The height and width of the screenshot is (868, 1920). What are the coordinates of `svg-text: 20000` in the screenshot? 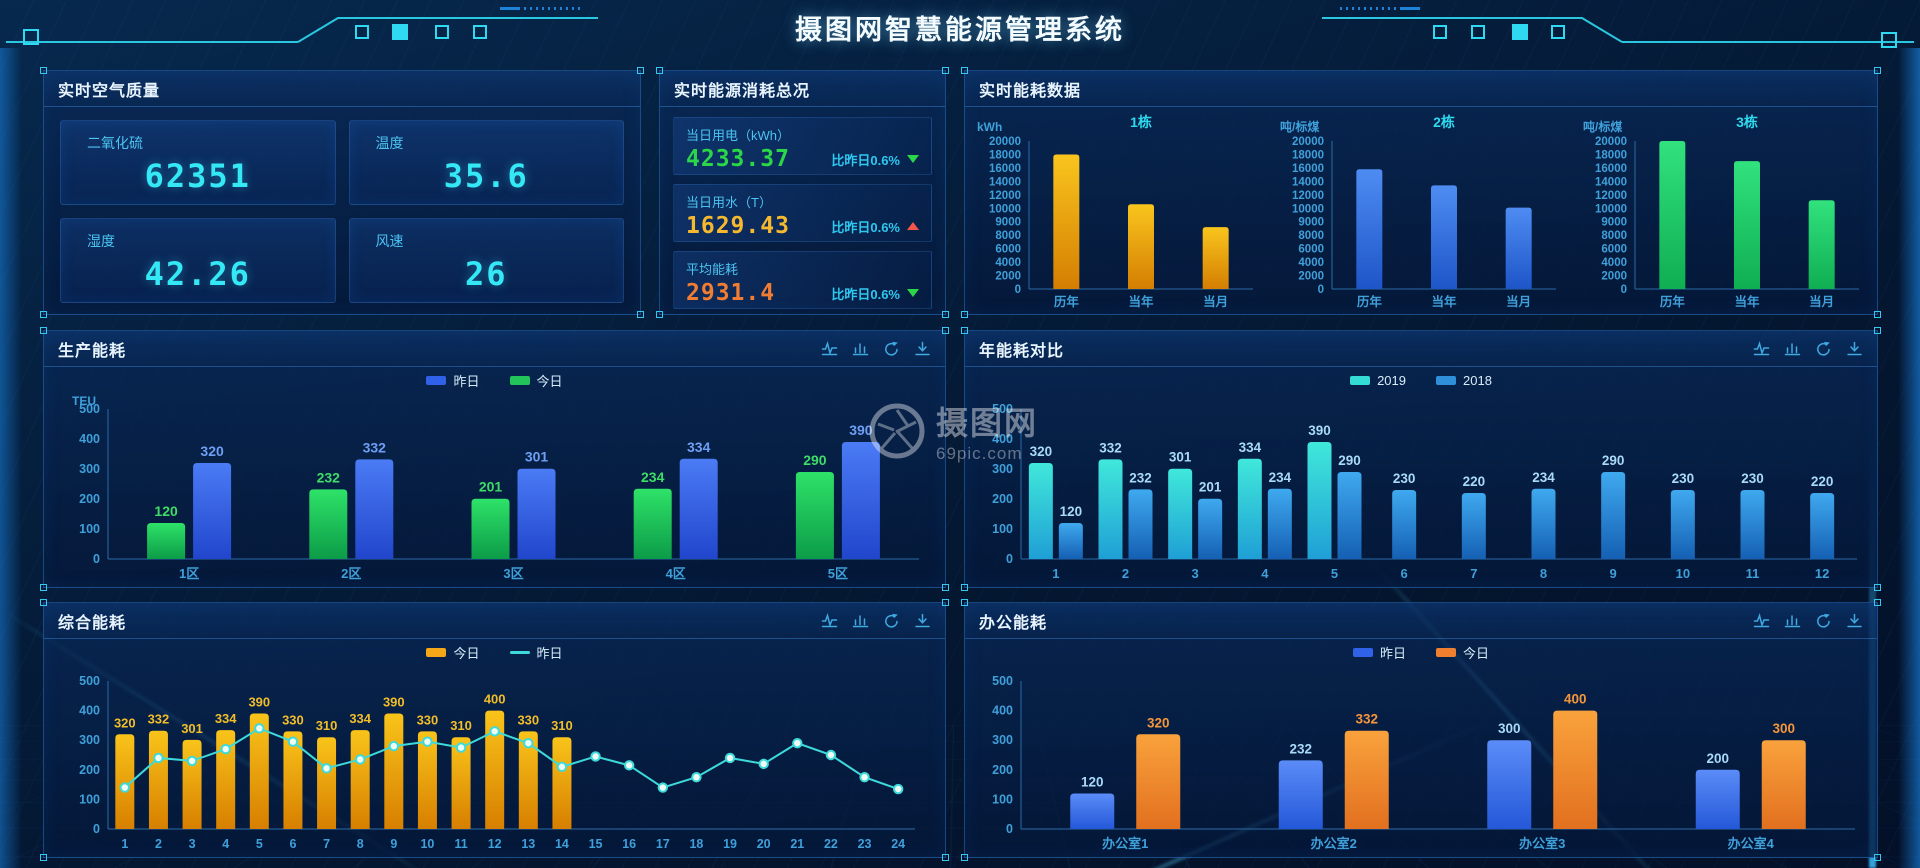 It's located at (1308, 142).